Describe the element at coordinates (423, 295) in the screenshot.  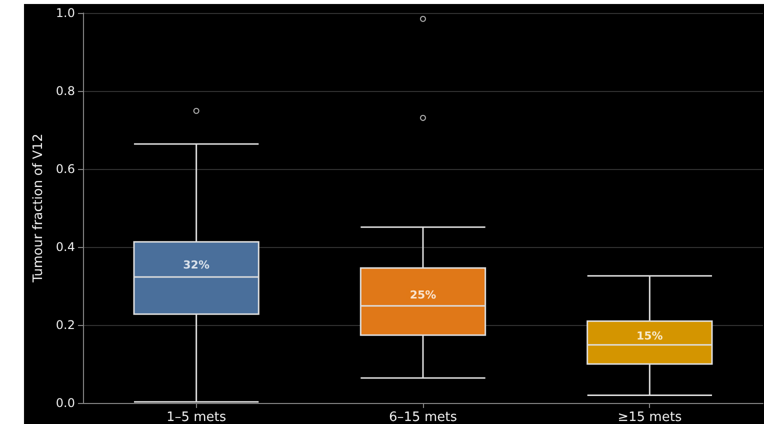
I see `annotation: 25%` at that location.